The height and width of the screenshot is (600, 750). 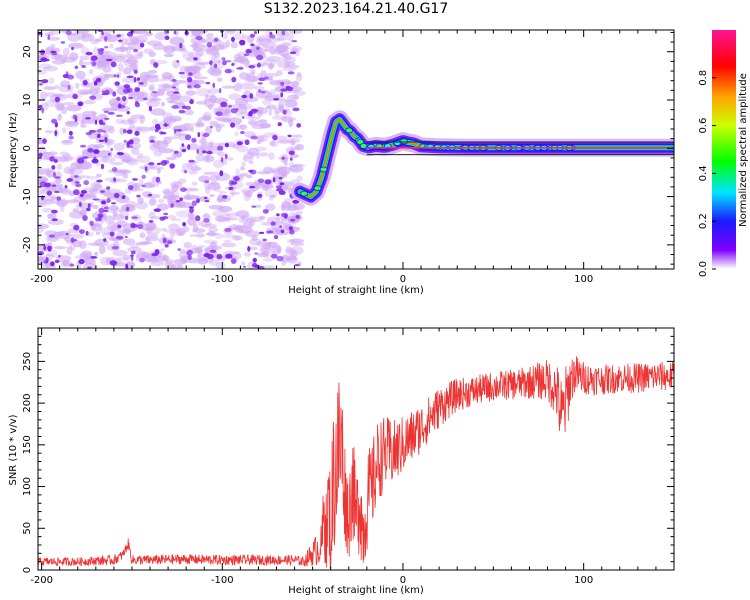 I want to click on spectrogram-ytick-label: -20, so click(x=27, y=245).